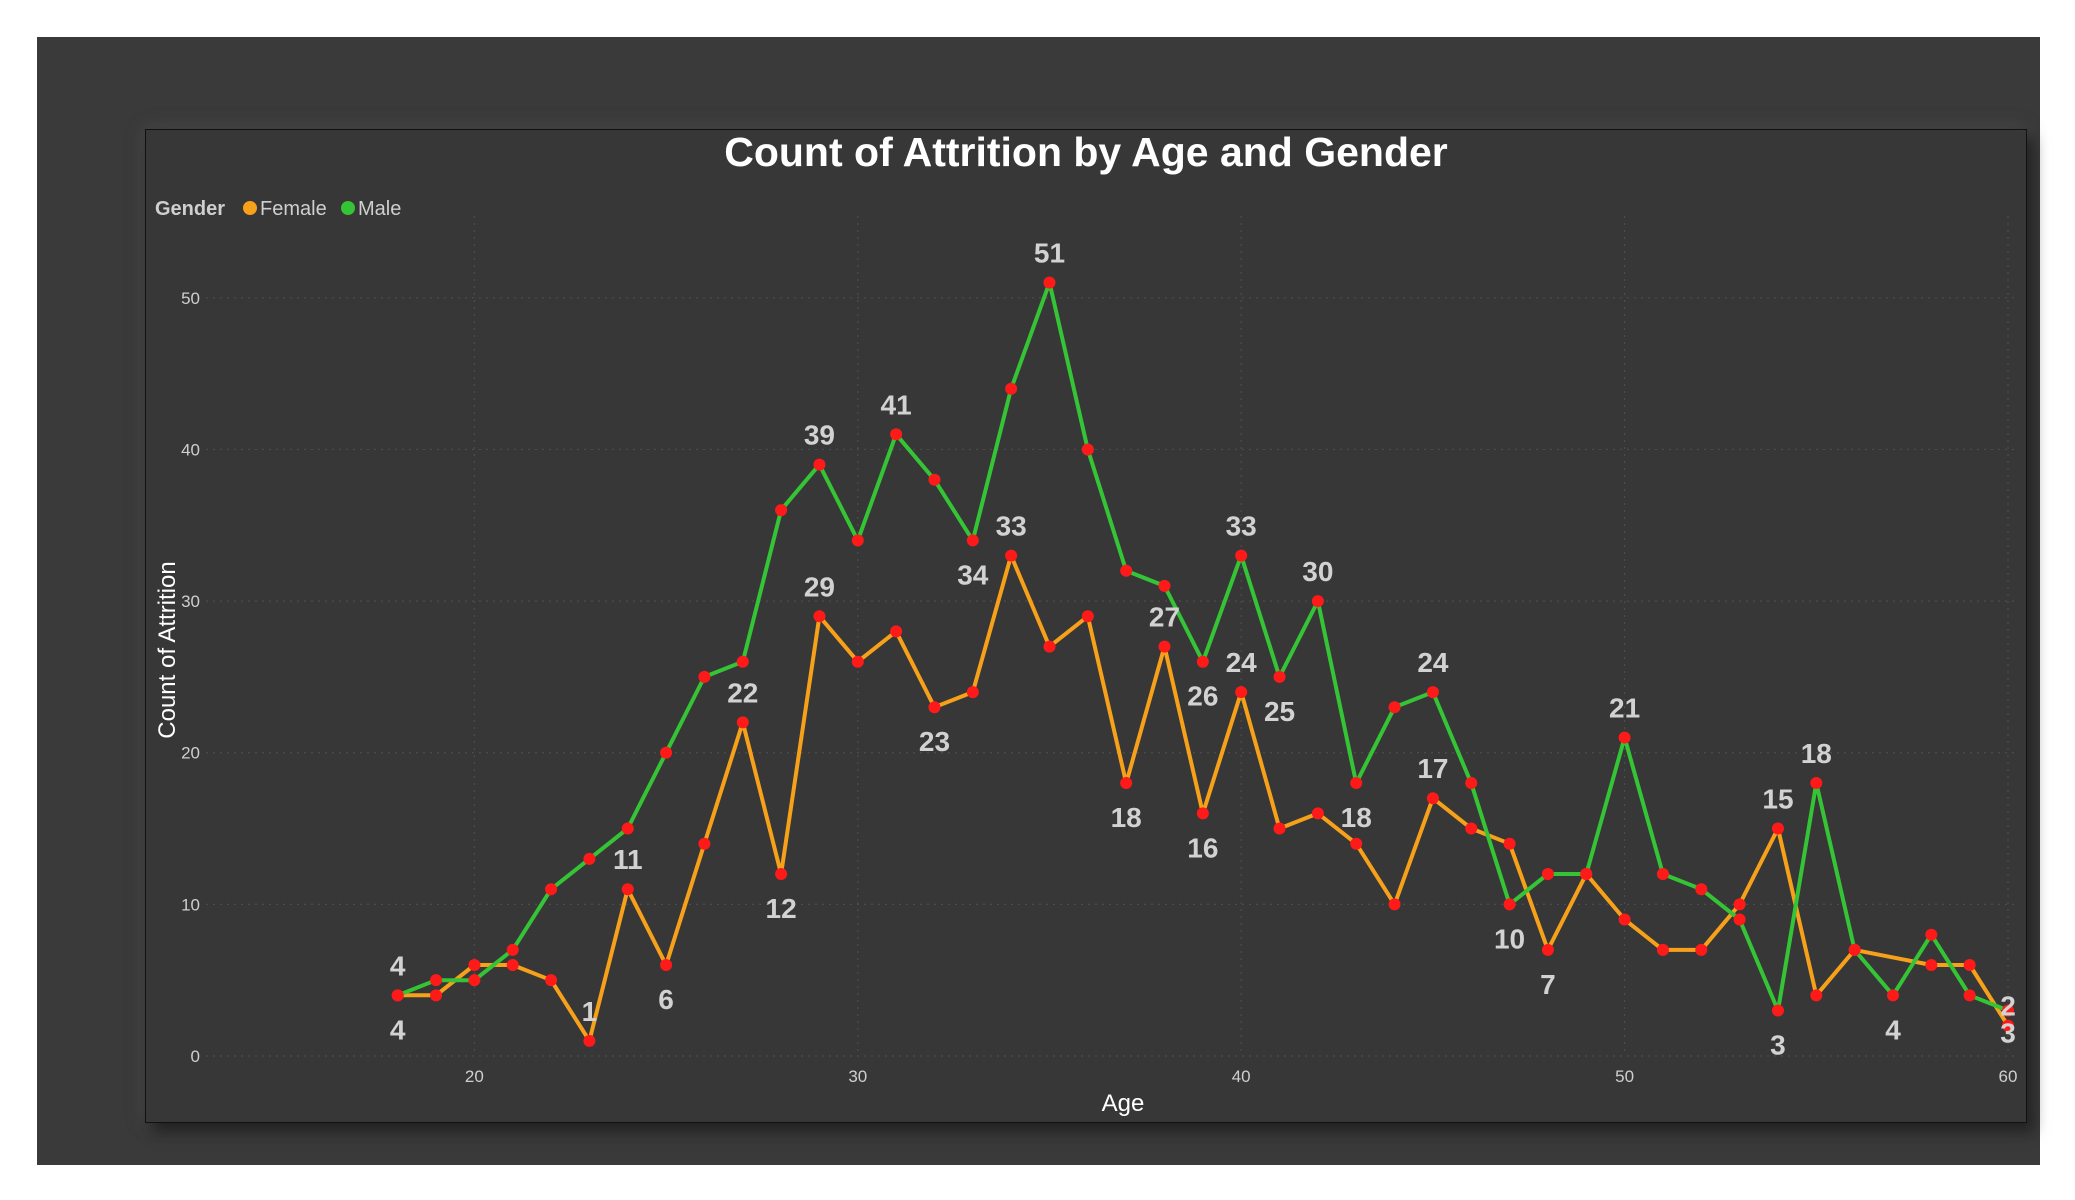 The image size is (2075, 1200). I want to click on data-label: 30, so click(1317, 571).